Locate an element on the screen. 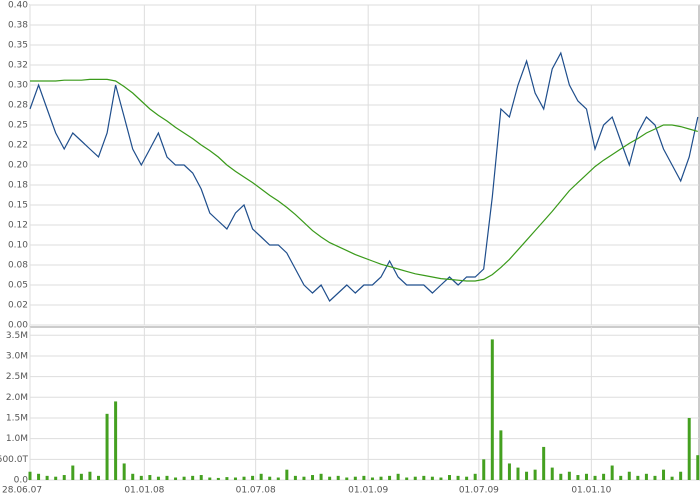 The height and width of the screenshot is (500, 700). y-tick-label: 0.0 is located at coordinates (21, 481).